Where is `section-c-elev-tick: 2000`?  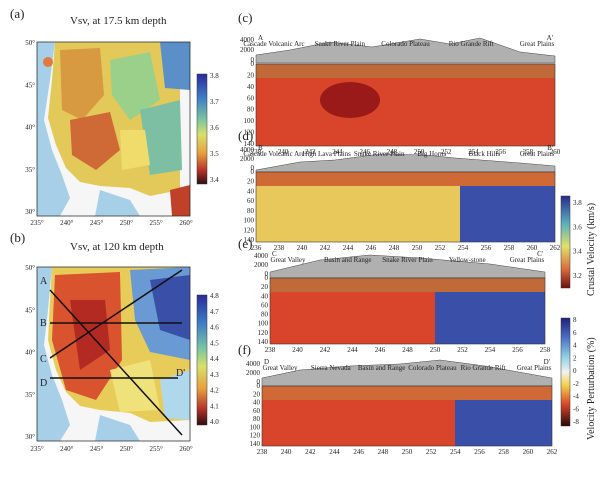 section-c-elev-tick: 2000 is located at coordinates (247, 50).